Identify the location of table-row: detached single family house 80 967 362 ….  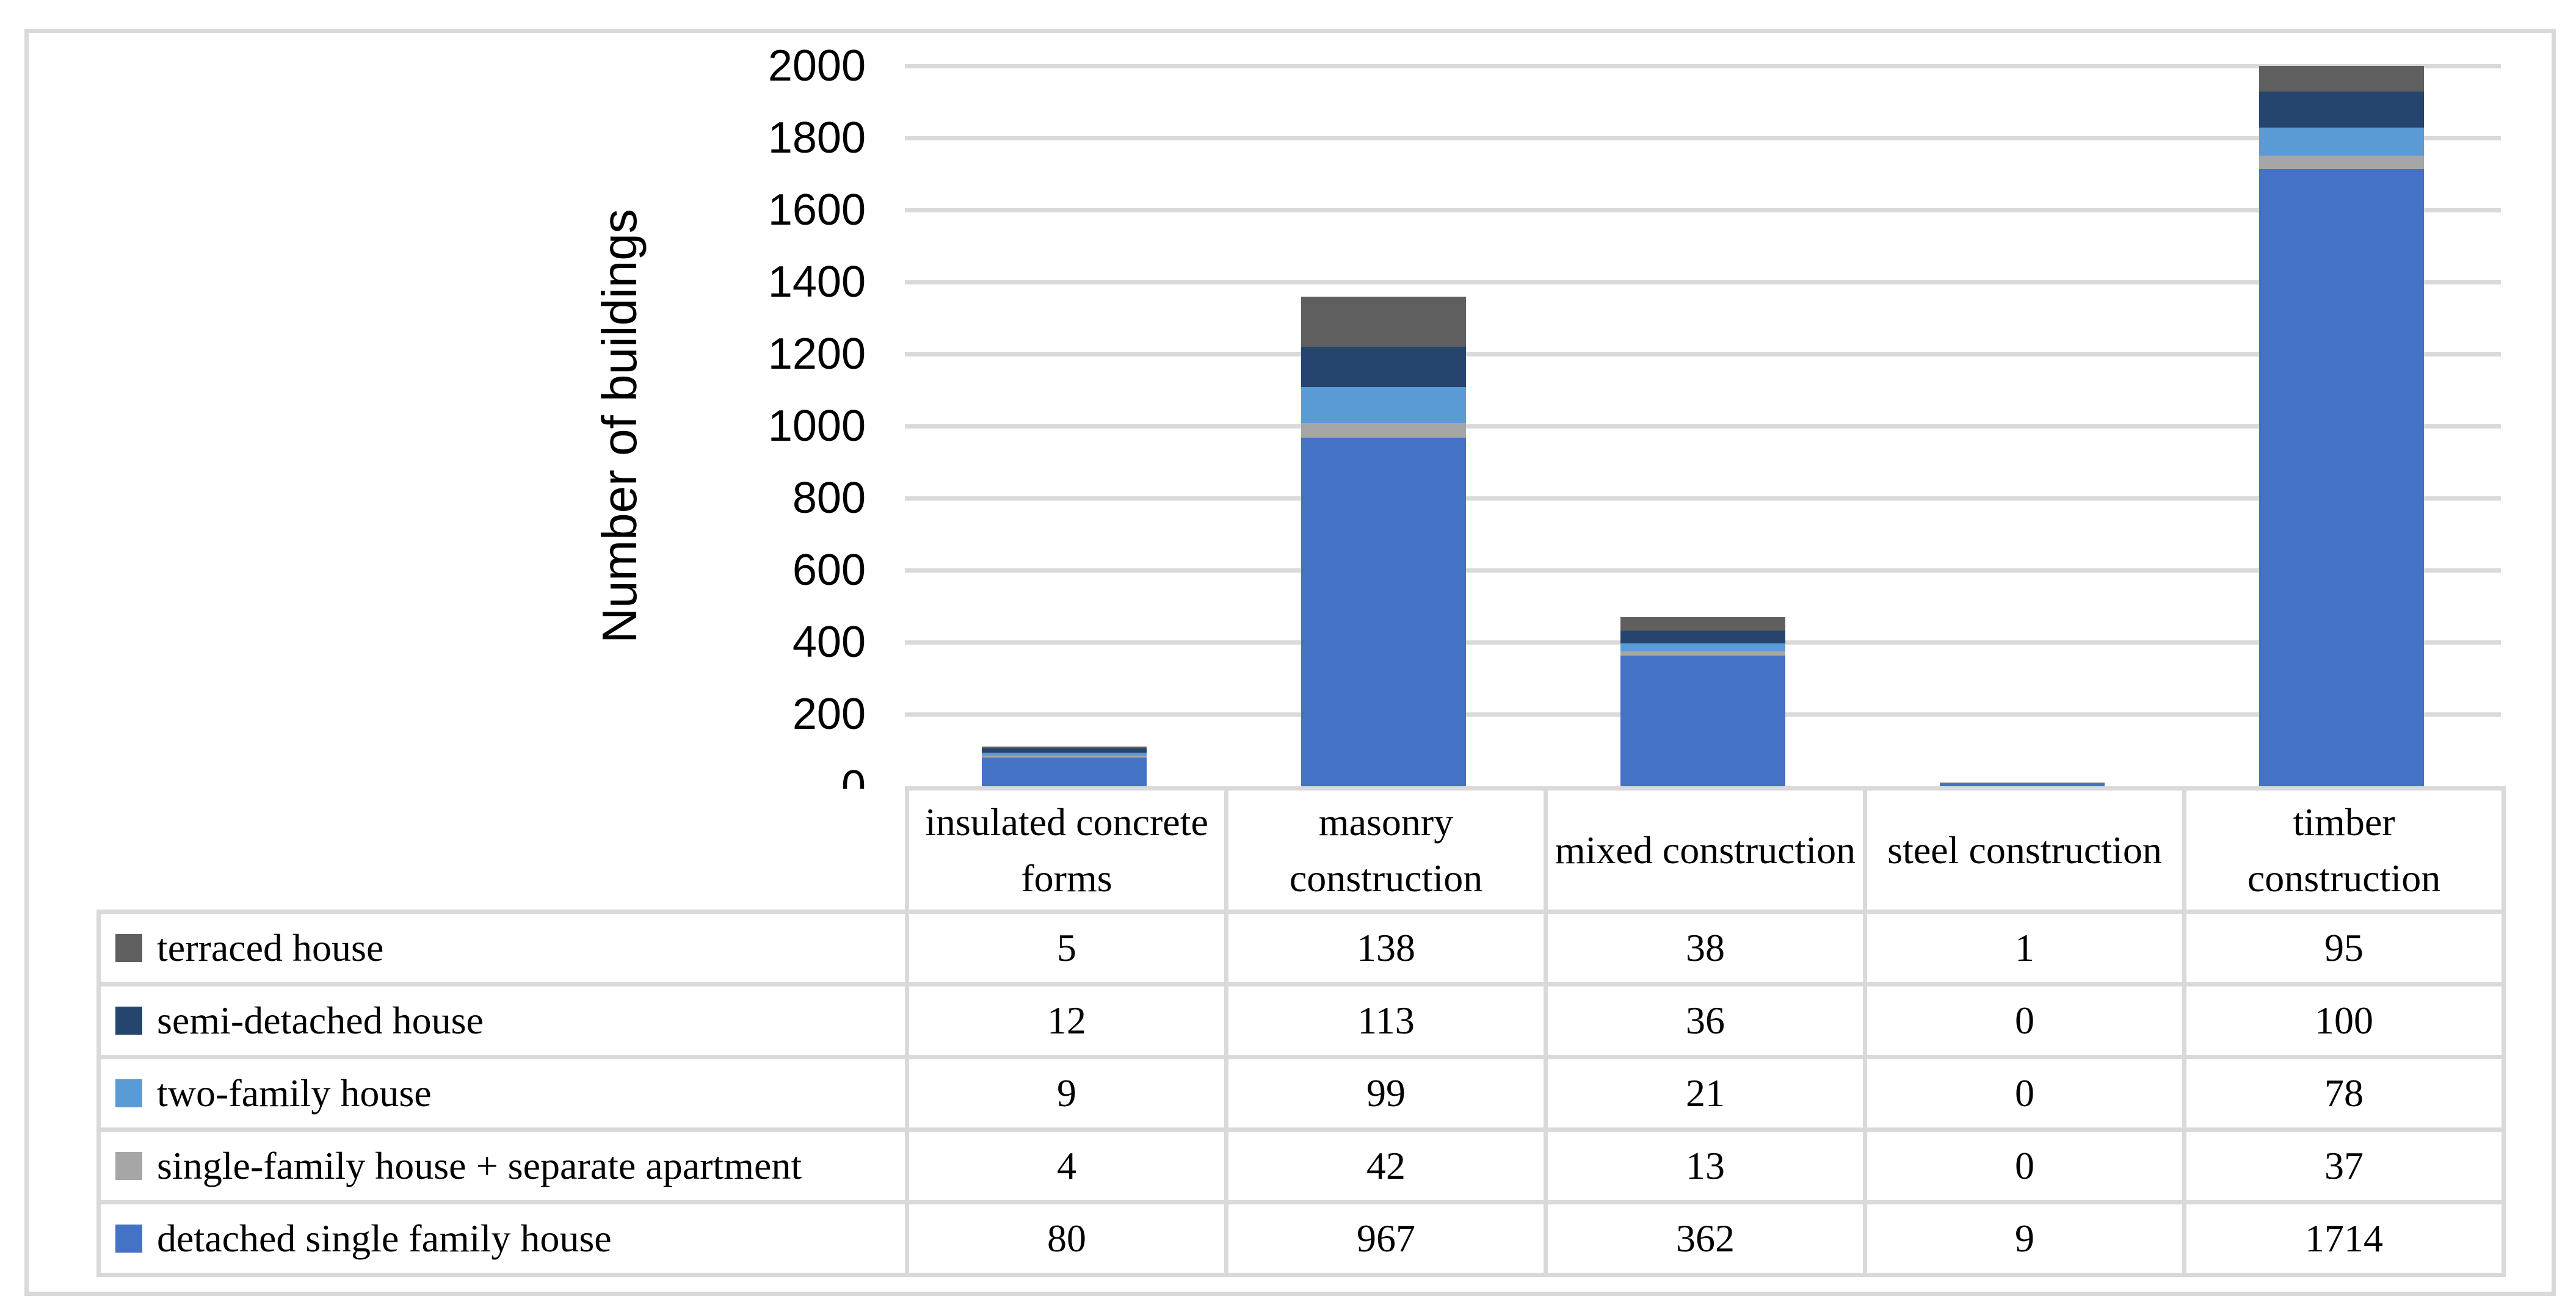
(1301, 1238).